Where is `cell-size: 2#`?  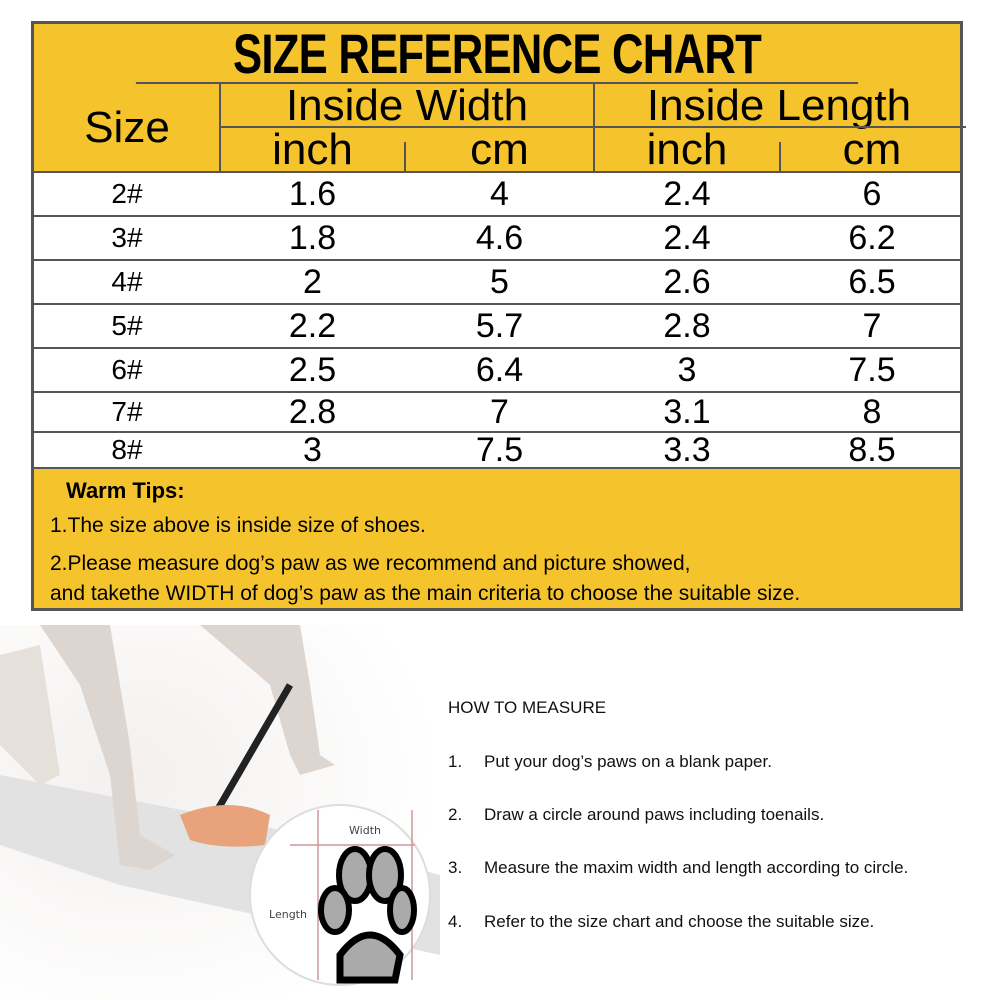
cell-size: 2# is located at coordinates (127, 193).